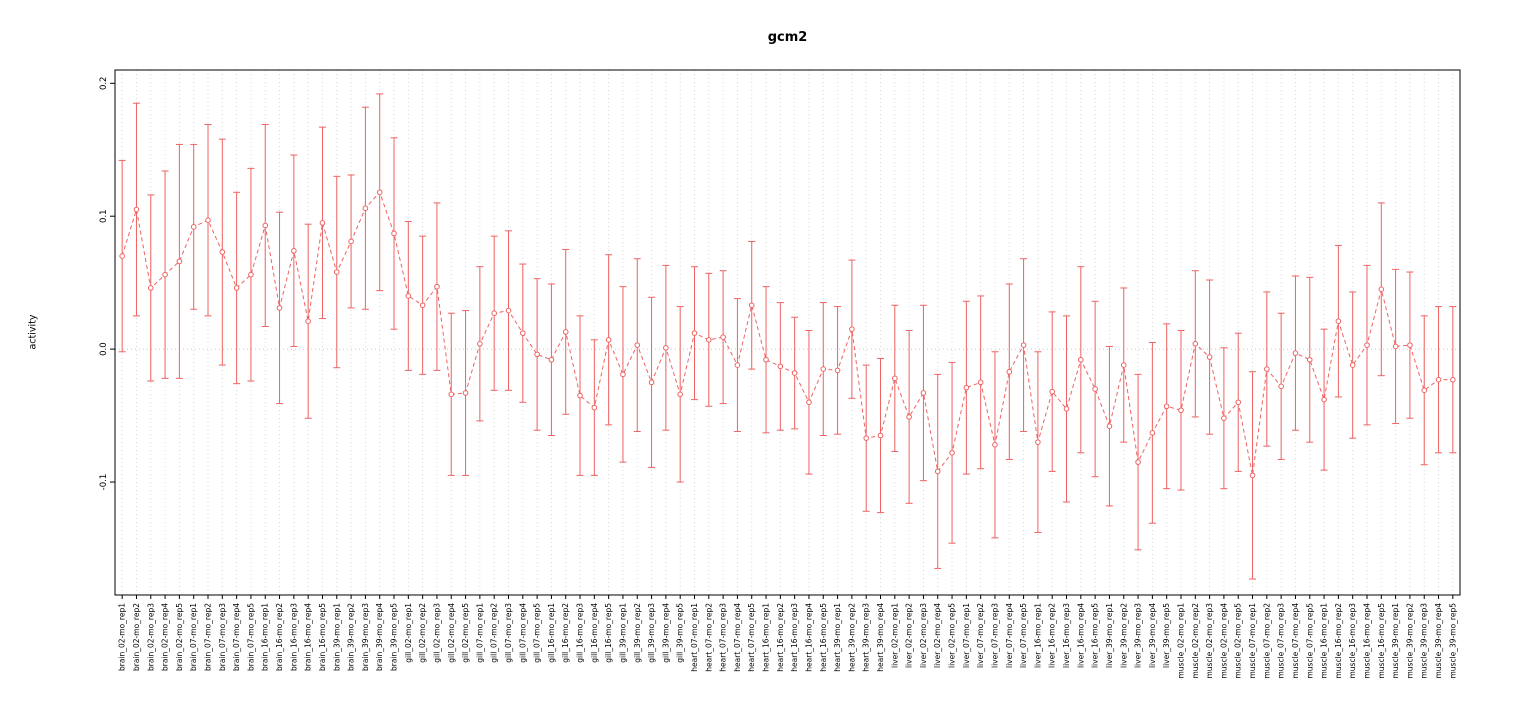 Image resolution: width=1530 pixels, height=720 pixels. Describe the element at coordinates (1252, 641) in the screenshot. I see `x-tick-label: muscle_07-mo_rep1` at that location.